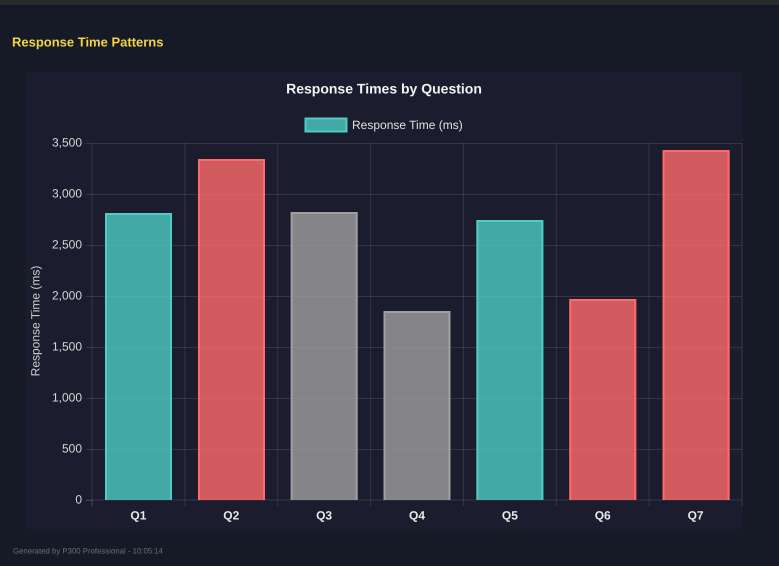  I want to click on svg-text: 2,000, so click(67, 296).